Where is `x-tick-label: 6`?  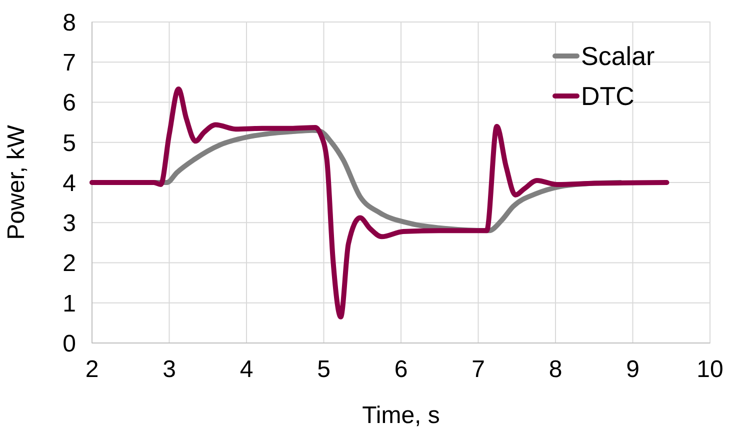 x-tick-label: 6 is located at coordinates (401, 369).